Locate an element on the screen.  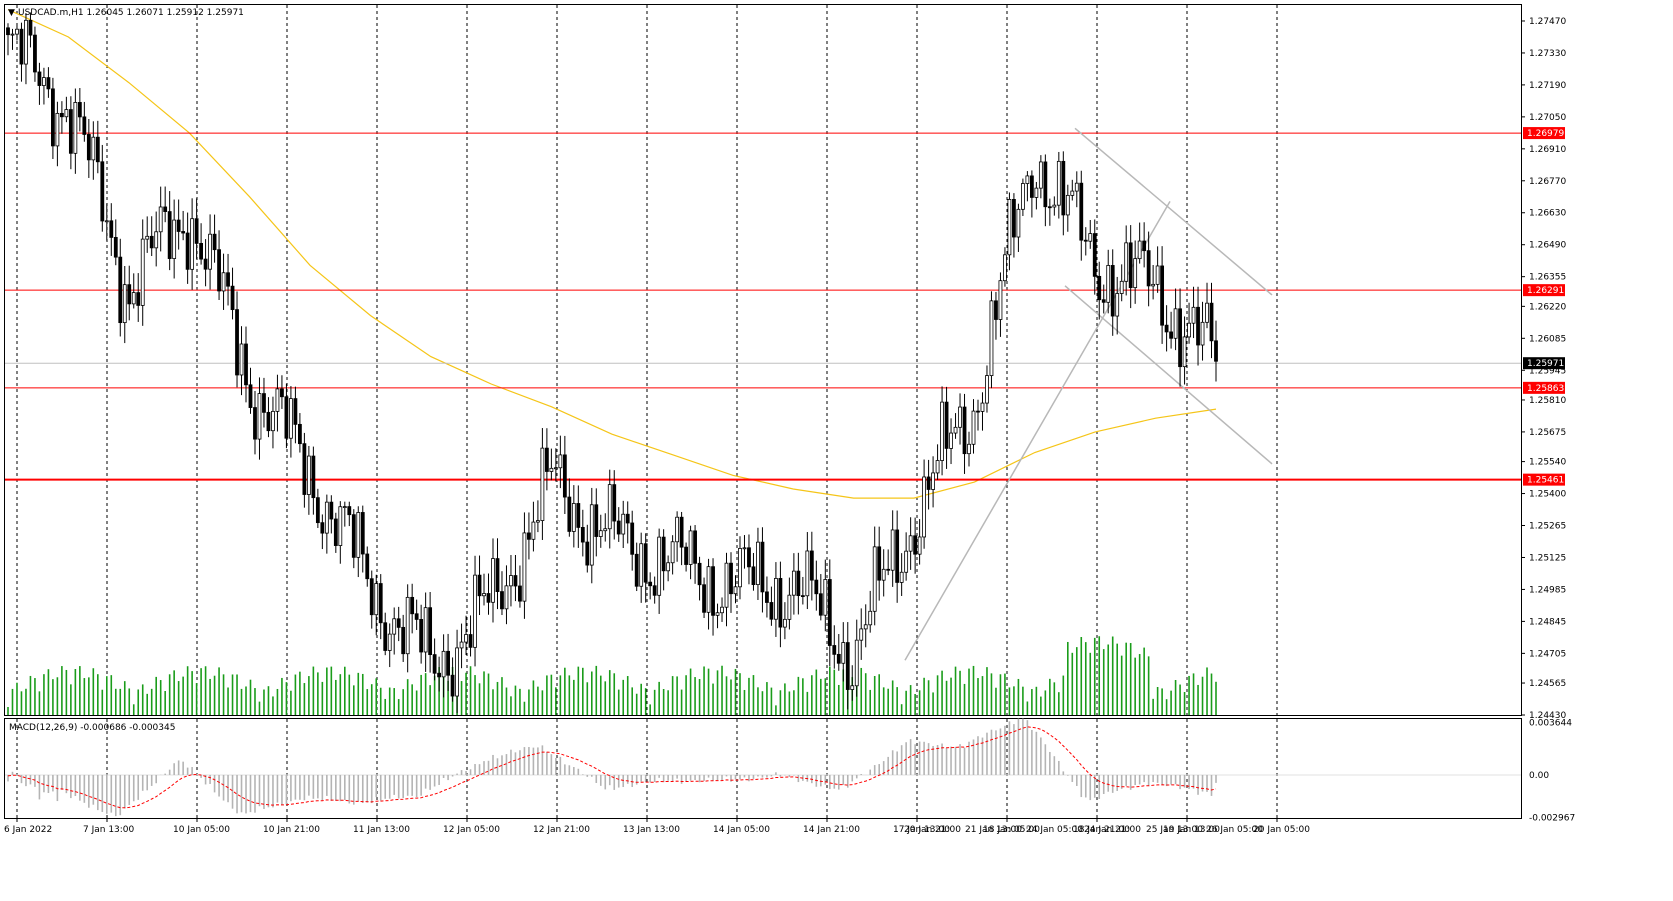
y-tick-label: 1.27050 is located at coordinates (1547, 118).